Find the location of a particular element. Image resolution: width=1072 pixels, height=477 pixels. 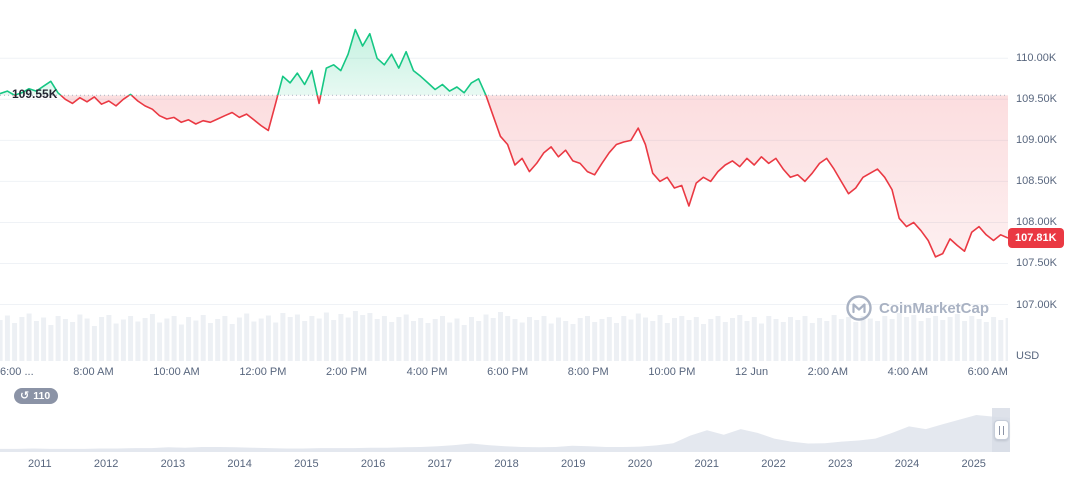

grip-icon is located at coordinates (1001, 430).